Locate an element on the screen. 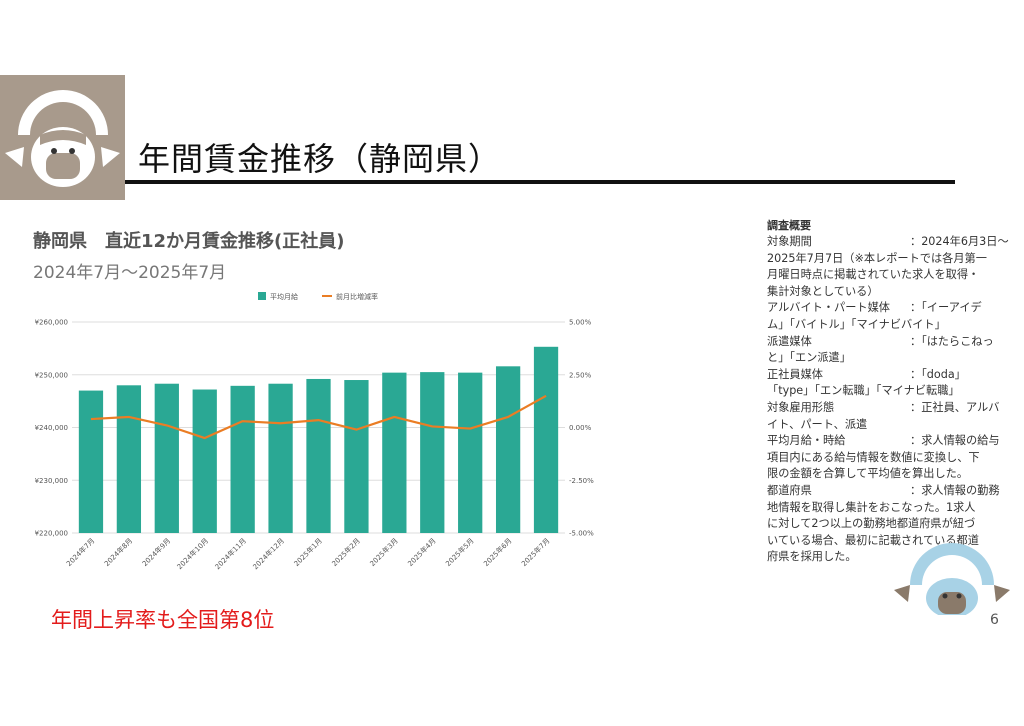  survey-label: 正社員媒体 is located at coordinates (795, 374).